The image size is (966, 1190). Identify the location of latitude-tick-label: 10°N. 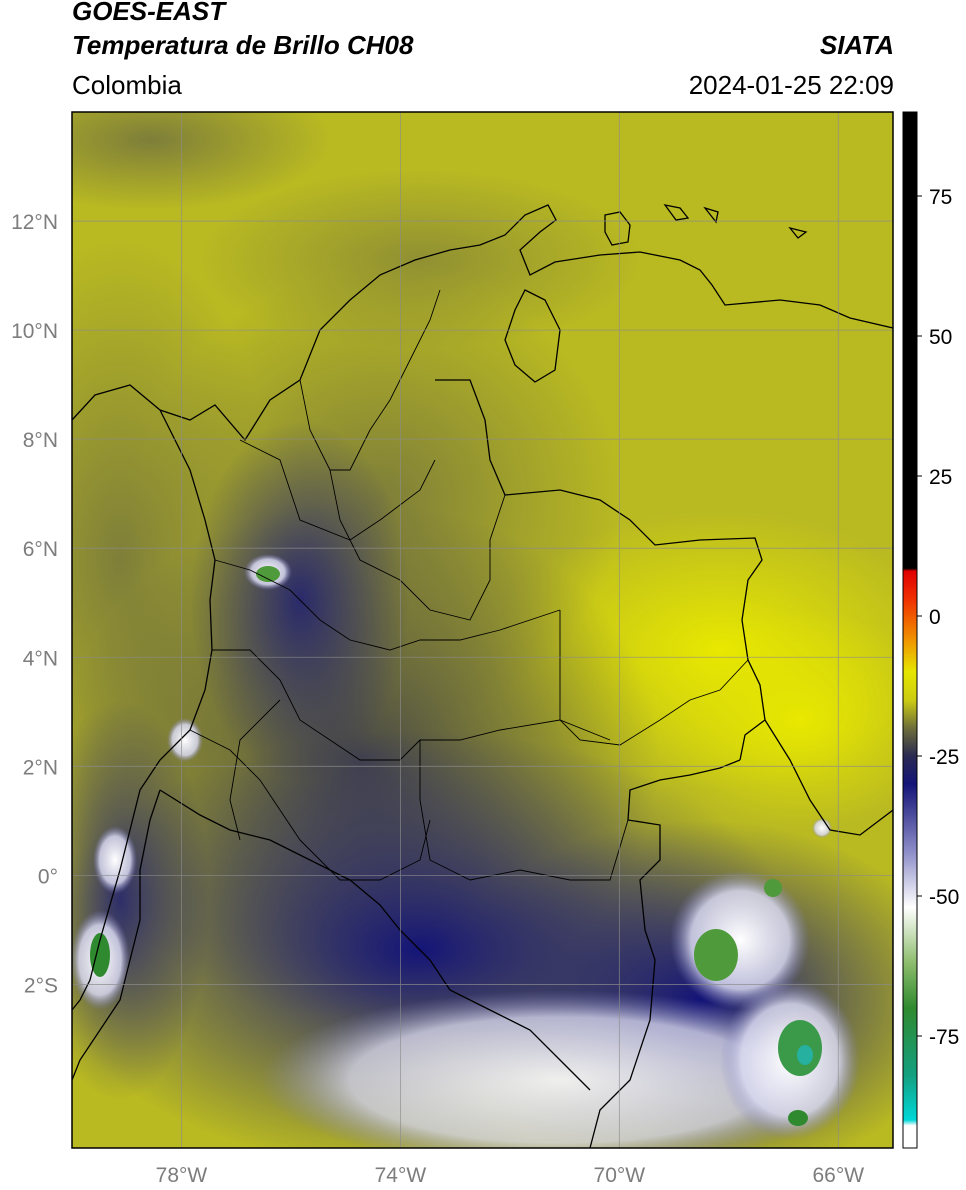
(34, 331).